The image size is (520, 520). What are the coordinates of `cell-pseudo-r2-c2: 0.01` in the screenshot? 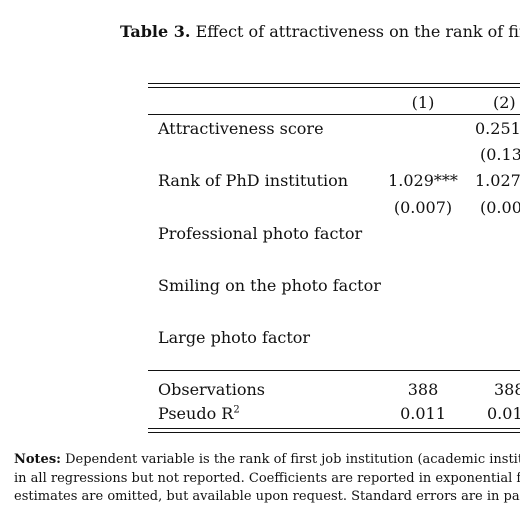 It's located at (503, 413).